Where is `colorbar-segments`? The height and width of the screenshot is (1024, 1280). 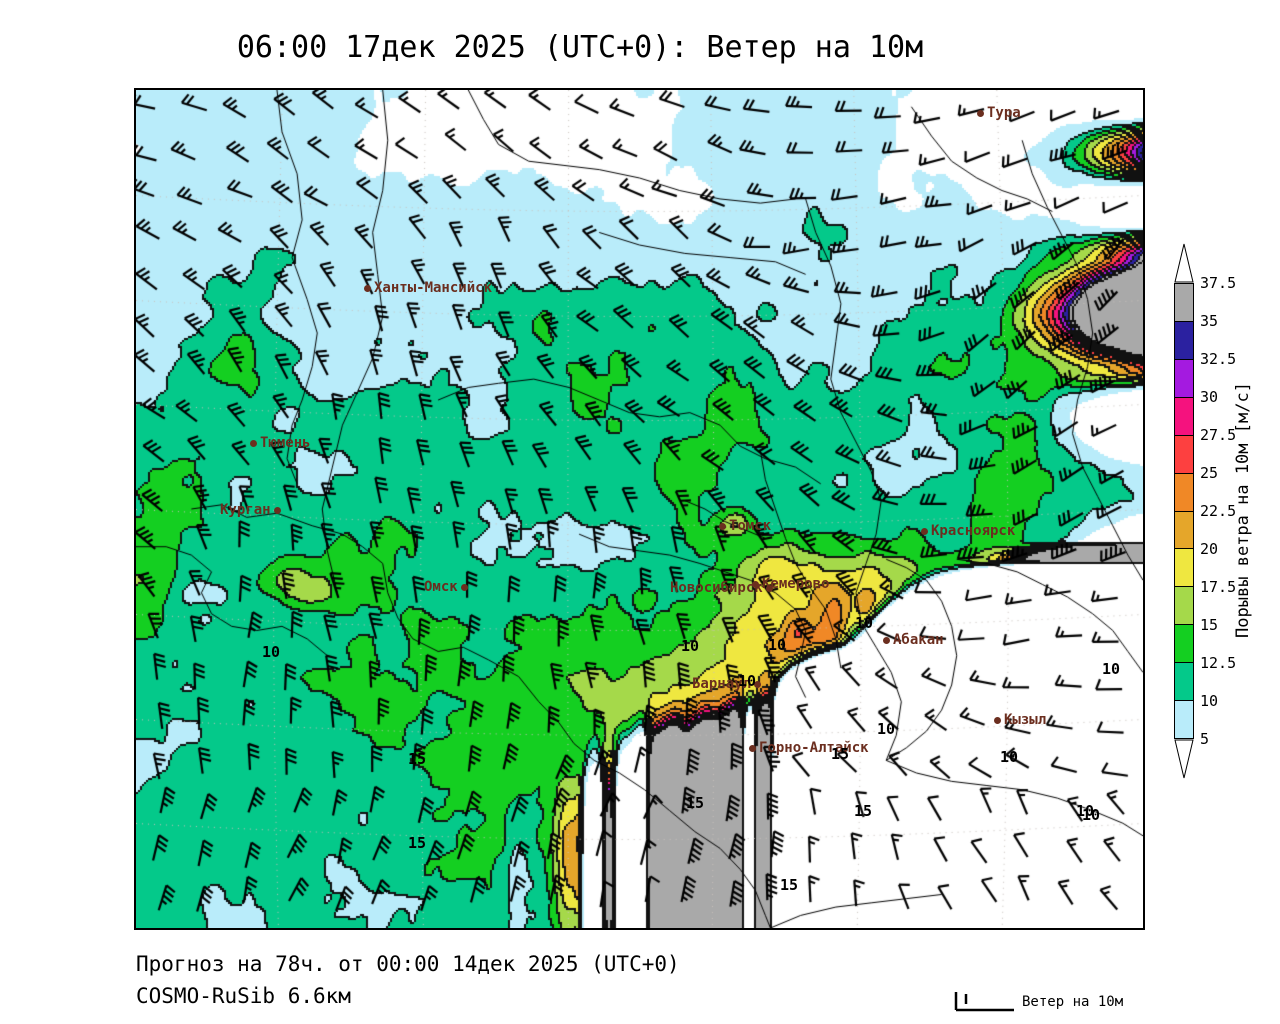
colorbar-segments is located at coordinates (1184, 511).